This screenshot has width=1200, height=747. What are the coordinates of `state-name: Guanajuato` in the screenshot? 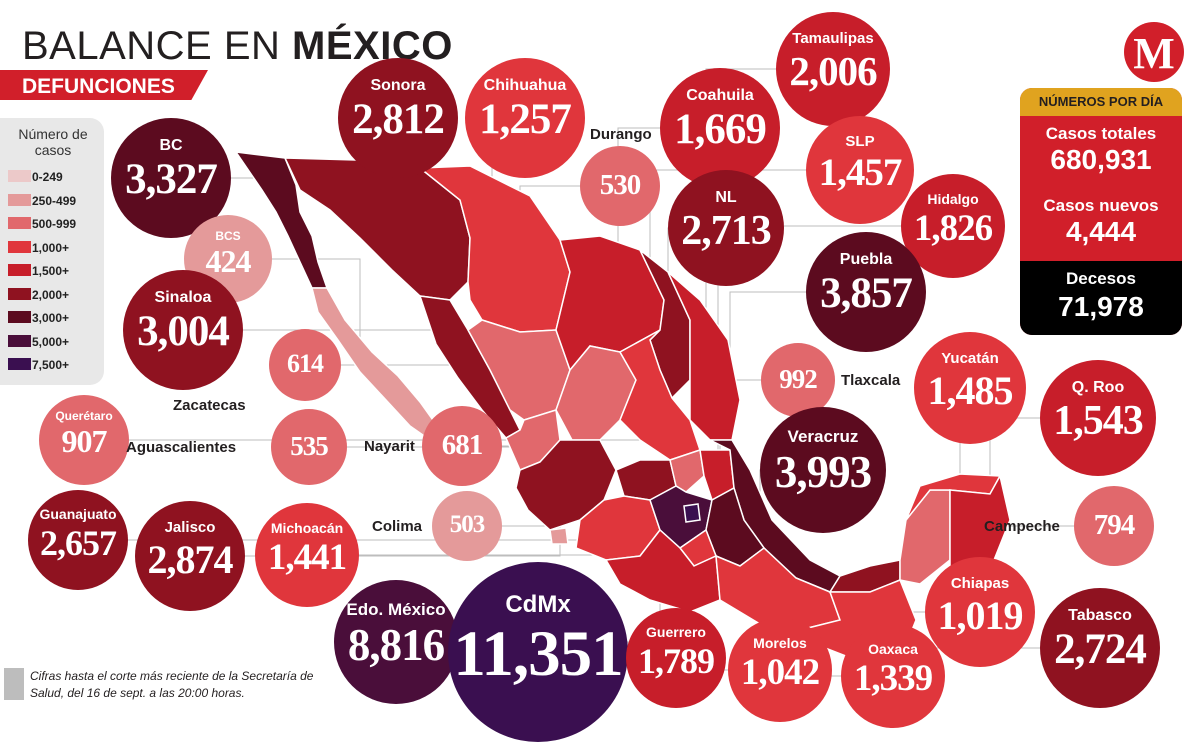 It's located at (78, 514).